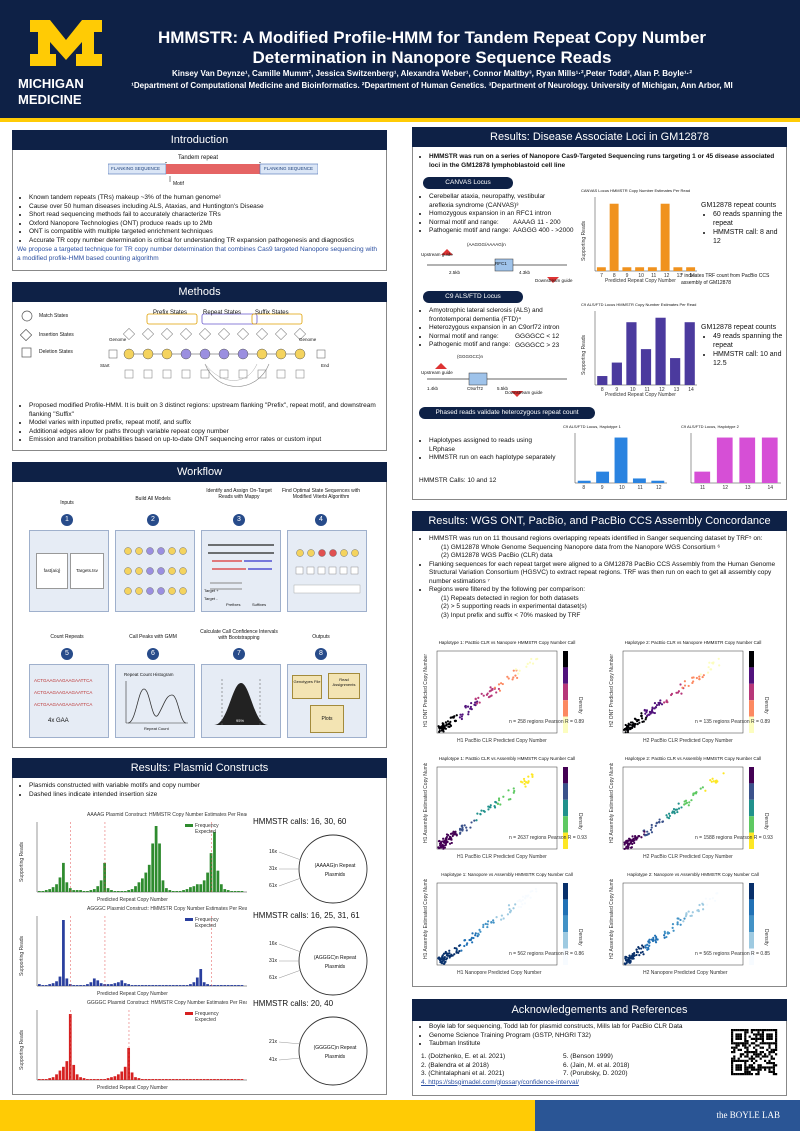  What do you see at coordinates (501, 263) in the screenshot?
I see `rfc1-gene: RFC1` at bounding box center [501, 263].